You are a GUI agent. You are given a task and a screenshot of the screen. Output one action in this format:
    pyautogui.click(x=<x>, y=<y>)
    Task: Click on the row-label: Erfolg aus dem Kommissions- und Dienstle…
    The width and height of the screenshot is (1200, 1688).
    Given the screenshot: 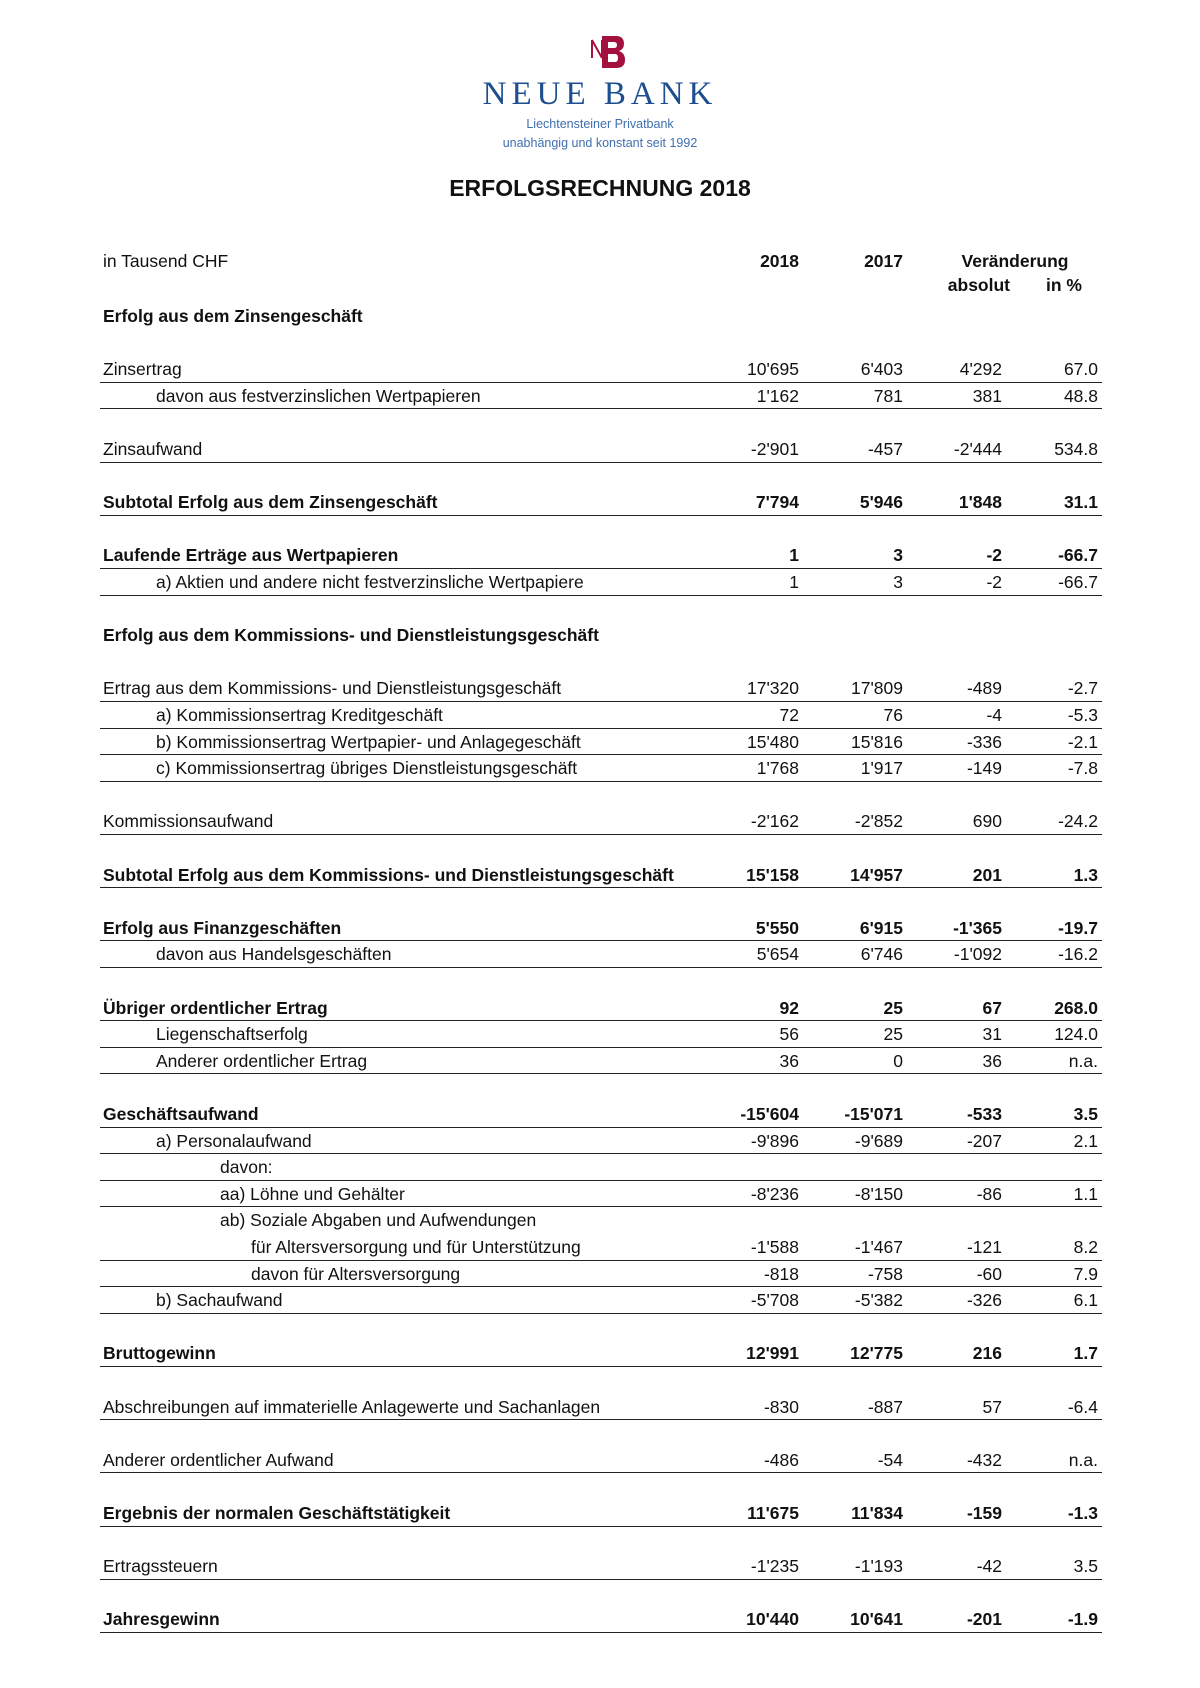 What is the action you would take?
    pyautogui.click(x=351, y=635)
    